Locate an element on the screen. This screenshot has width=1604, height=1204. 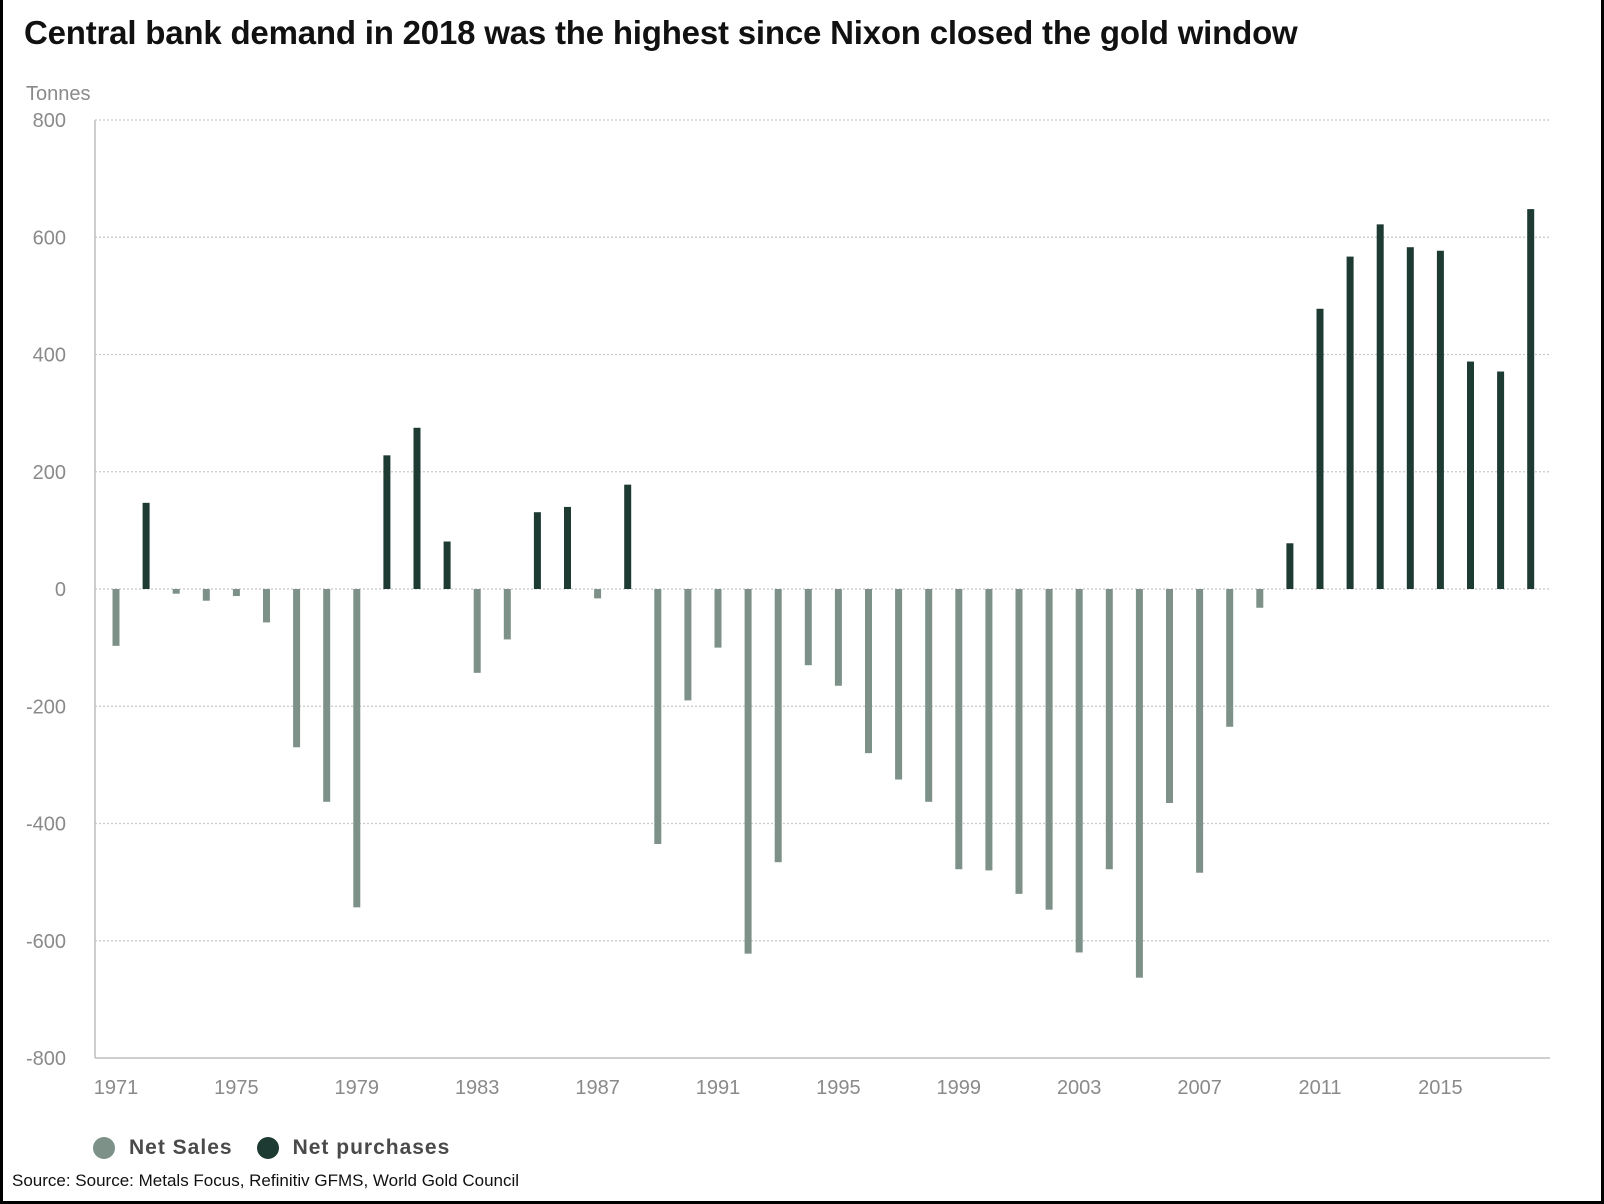
legend-item-net-purchases: Net purchases is located at coordinates (353, 1148).